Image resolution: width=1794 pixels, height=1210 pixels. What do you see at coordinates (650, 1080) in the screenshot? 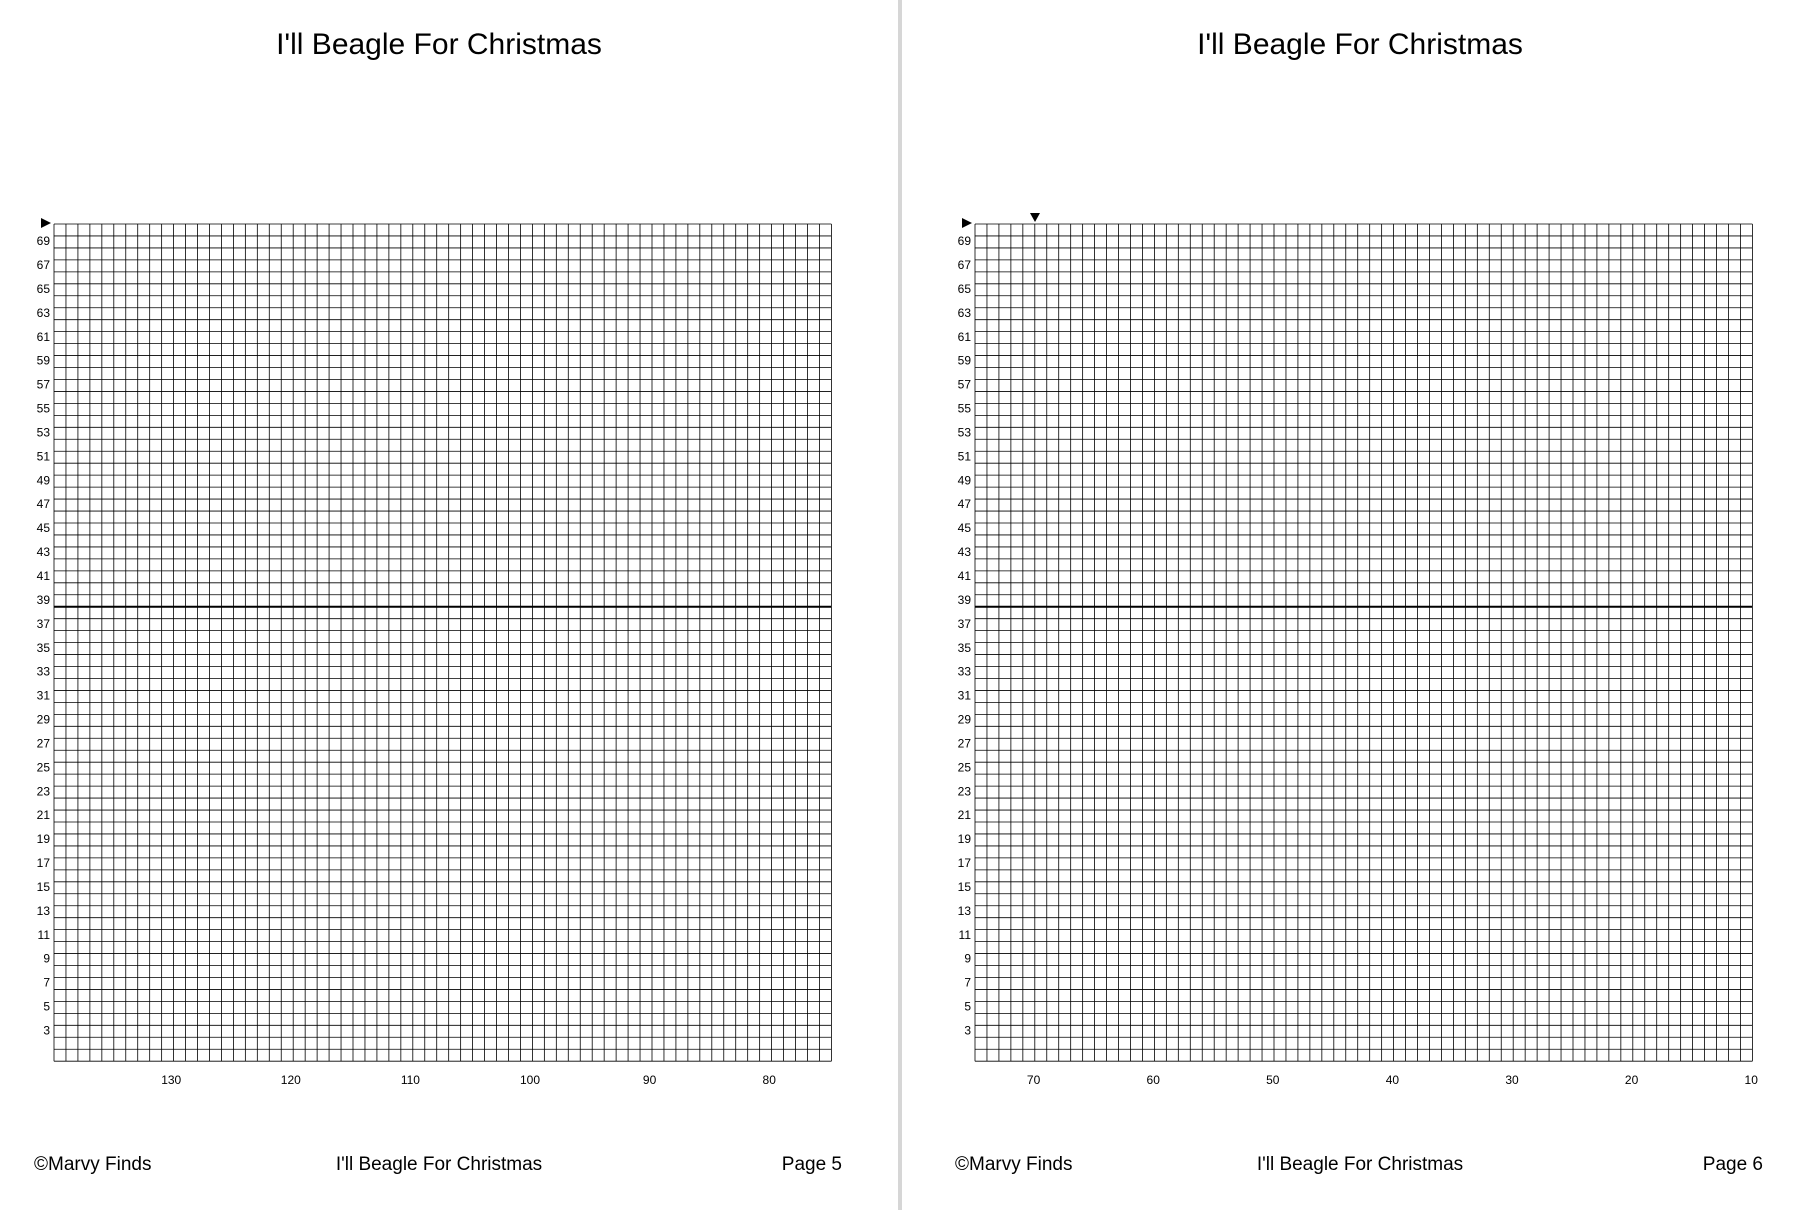
I see `column-label: 90` at bounding box center [650, 1080].